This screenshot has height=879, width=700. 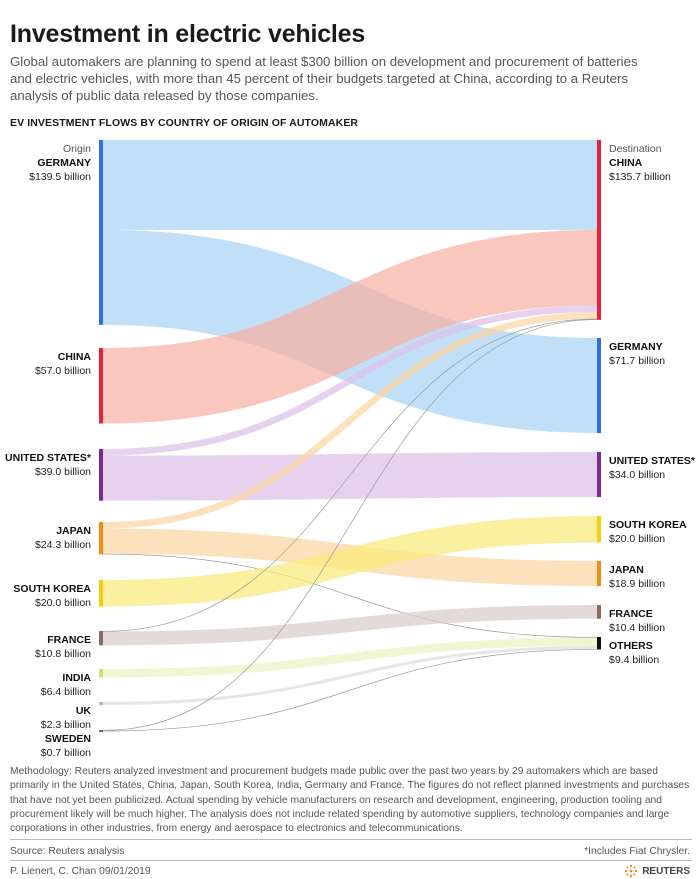 I want to click on destination-bar-ger, so click(x=599, y=386).